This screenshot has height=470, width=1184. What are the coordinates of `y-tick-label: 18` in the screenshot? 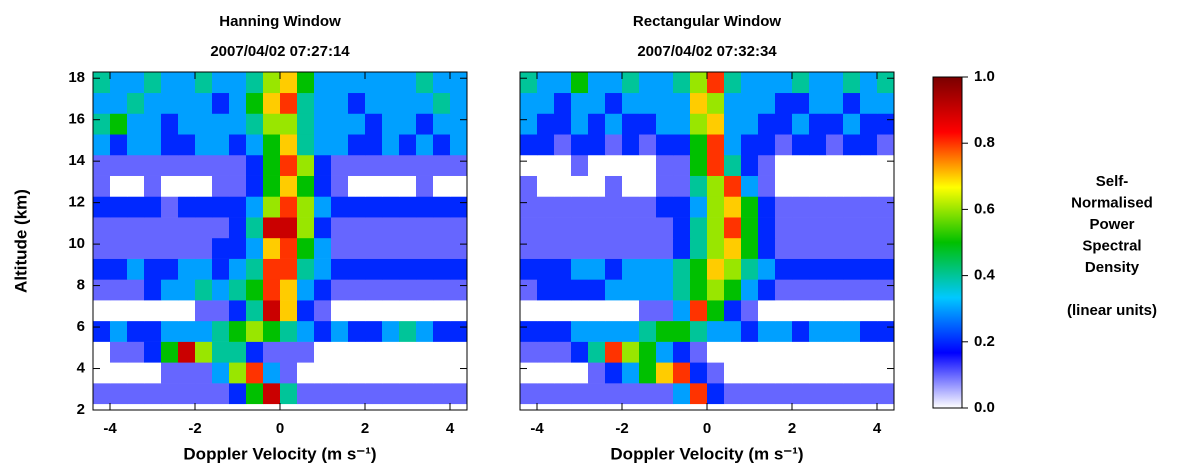 It's located at (76, 77).